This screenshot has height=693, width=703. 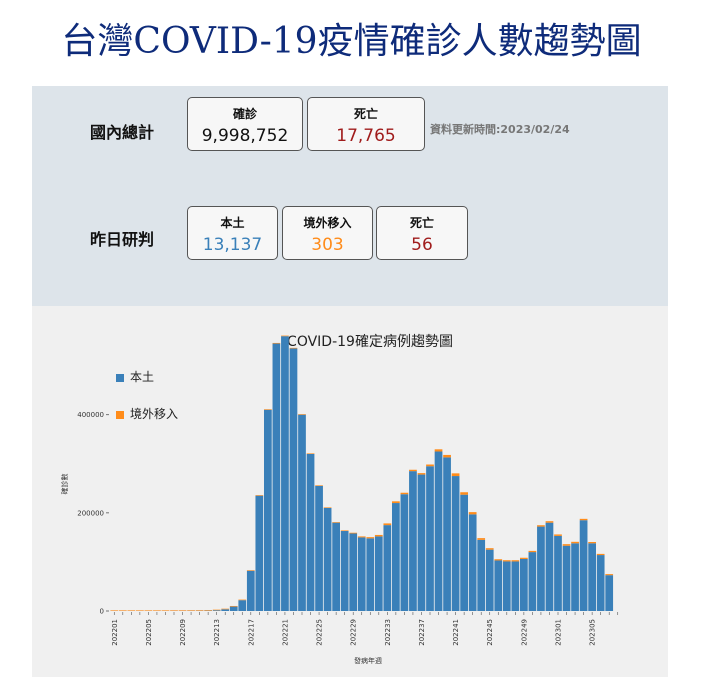 I want to click on legend-imported: 境外移入, so click(x=147, y=413).